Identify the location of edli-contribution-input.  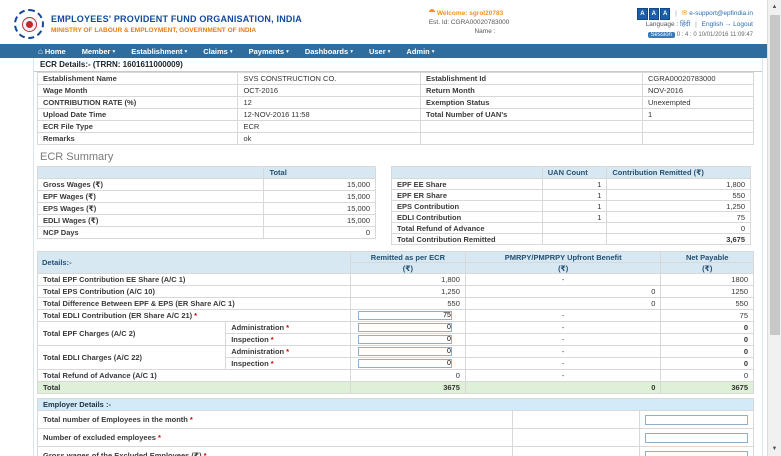
(404, 315).